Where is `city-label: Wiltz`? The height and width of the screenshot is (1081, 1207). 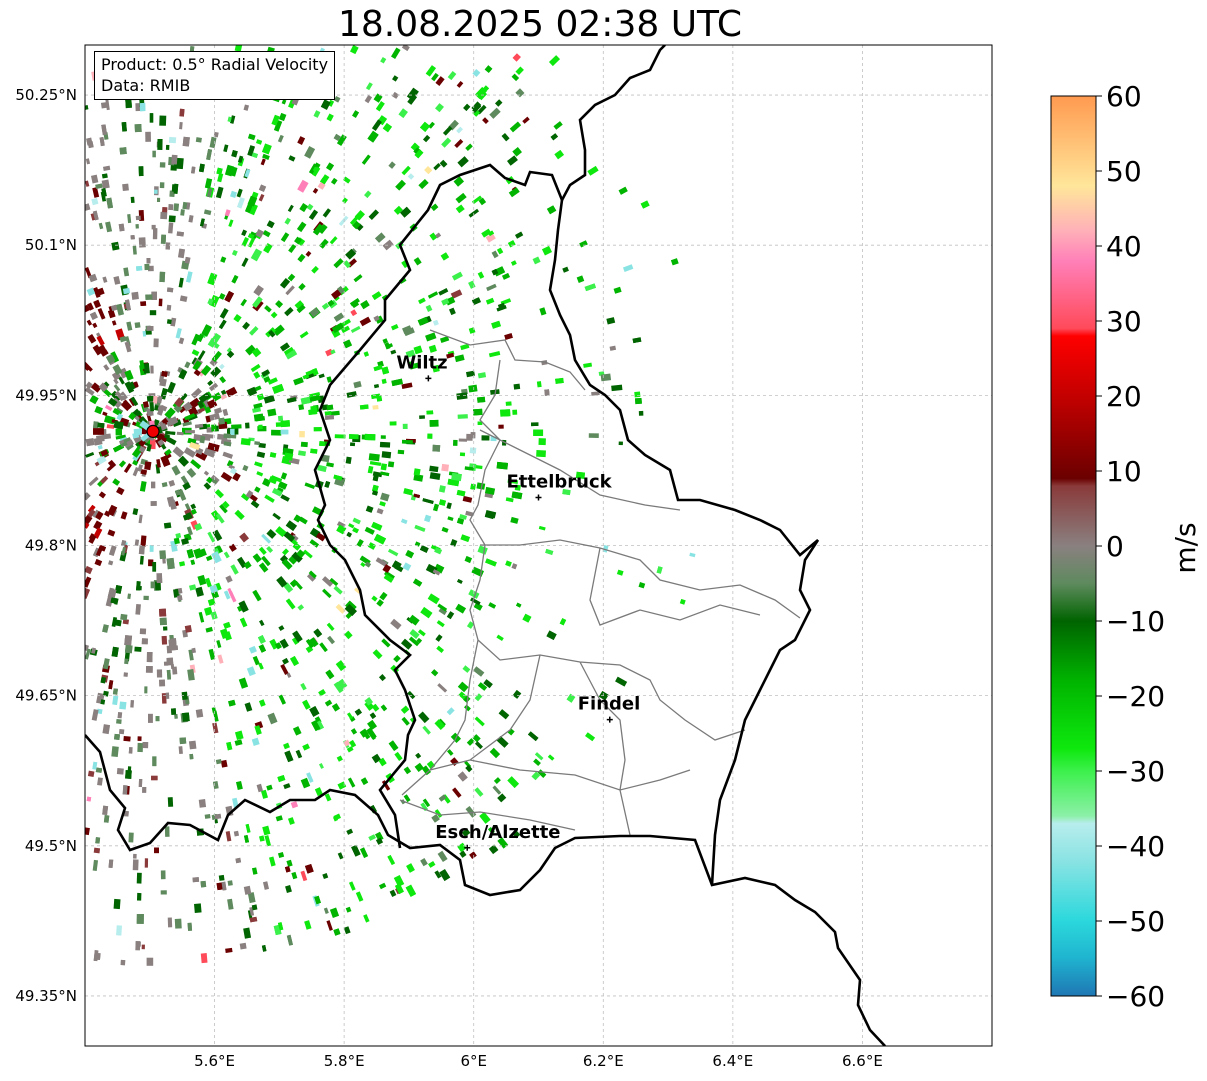 city-label: Wiltz is located at coordinates (421, 362).